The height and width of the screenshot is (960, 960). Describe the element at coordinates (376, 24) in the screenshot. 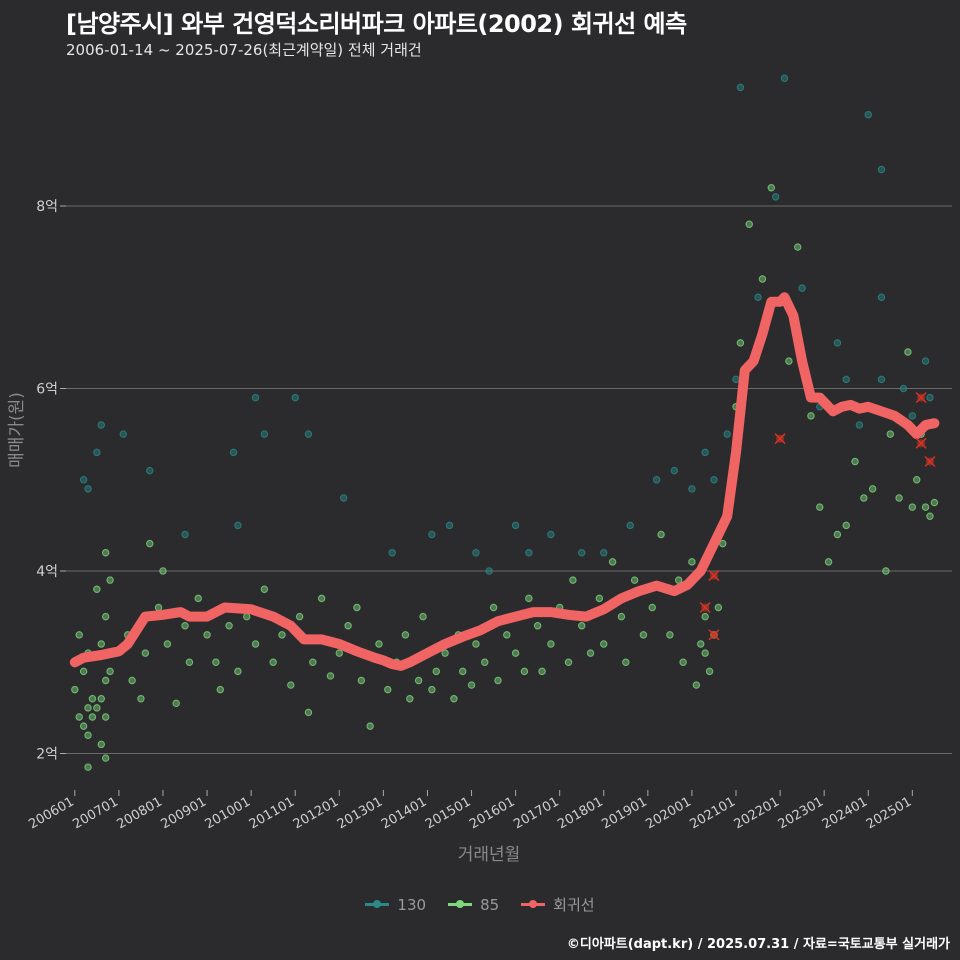

I see `chart-title: [남양주시] 와부 건영덕소리버파크 아파트(2002) 회귀선 예측` at that location.